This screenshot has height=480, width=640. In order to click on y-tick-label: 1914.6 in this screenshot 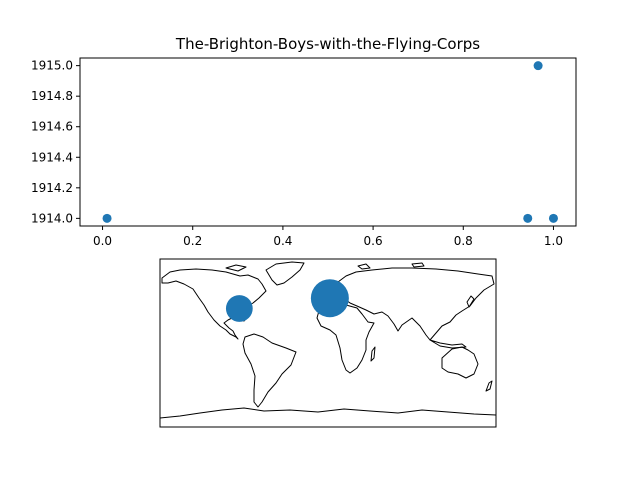, I will do `click(52, 127)`.